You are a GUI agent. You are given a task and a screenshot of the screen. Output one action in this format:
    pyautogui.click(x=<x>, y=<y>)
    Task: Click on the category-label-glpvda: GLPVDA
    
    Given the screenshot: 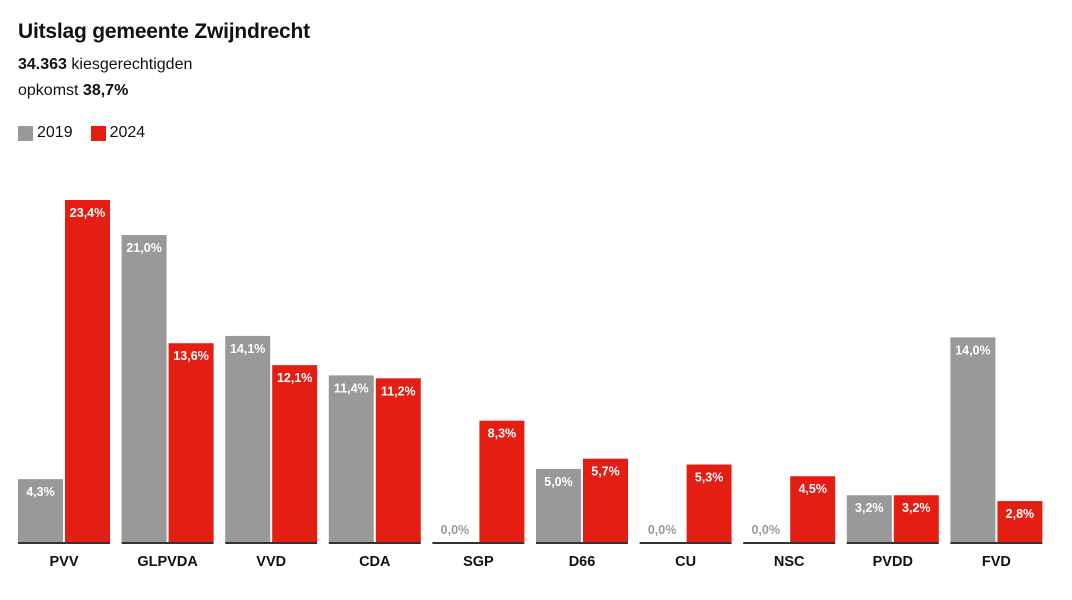 What is the action you would take?
    pyautogui.click(x=167, y=562)
    